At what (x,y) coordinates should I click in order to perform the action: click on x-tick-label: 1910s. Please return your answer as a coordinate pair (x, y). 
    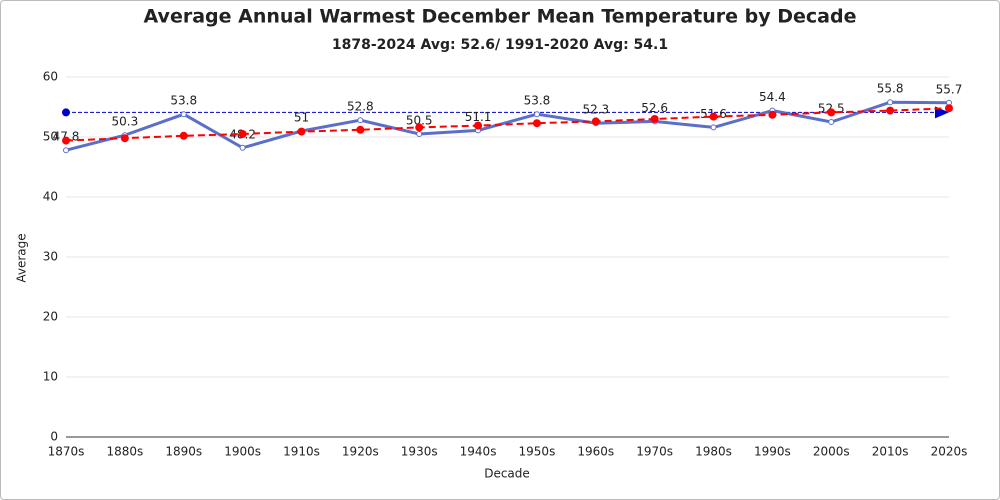
    Looking at the image, I should click on (301, 452).